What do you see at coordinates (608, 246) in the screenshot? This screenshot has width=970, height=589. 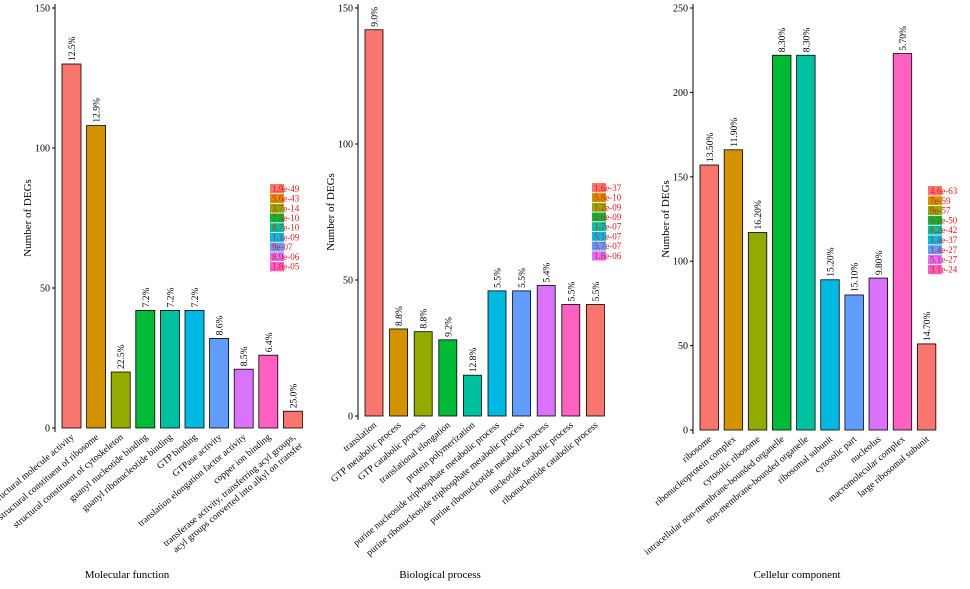 I see `legend-label: 5.7e-07` at bounding box center [608, 246].